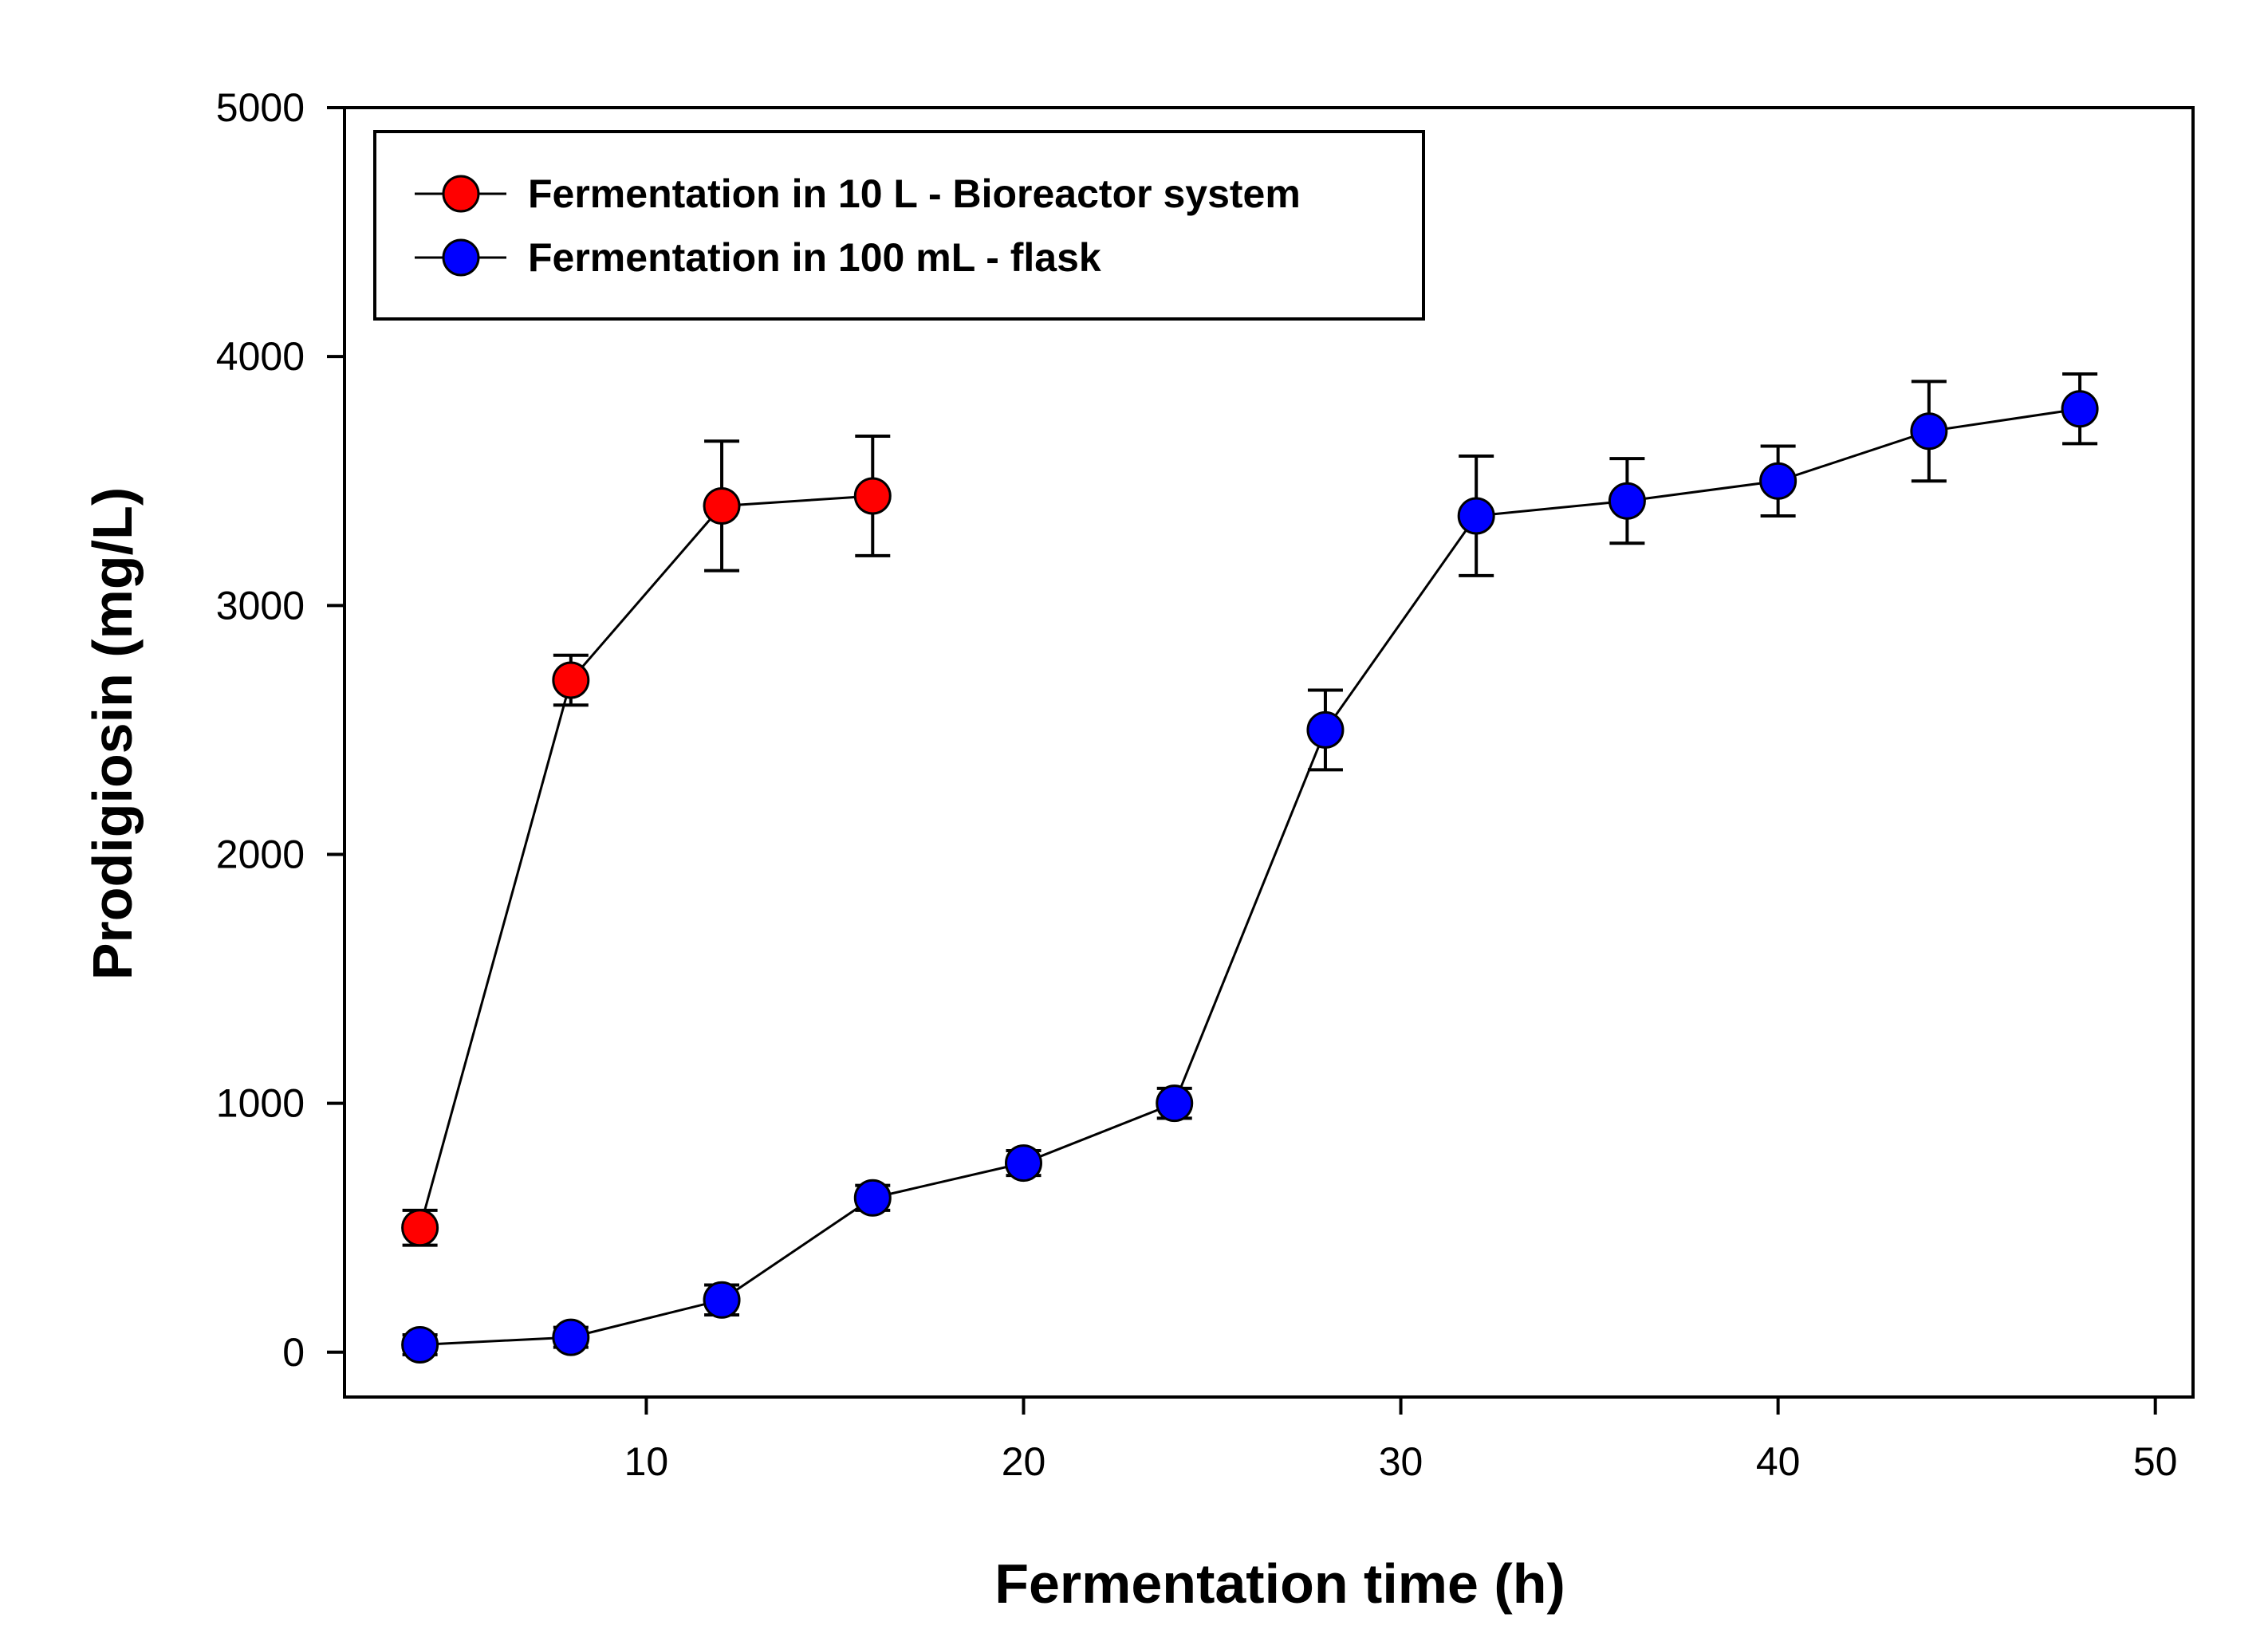  What do you see at coordinates (260, 107) in the screenshot?
I see `y-tick-label: 5000` at bounding box center [260, 107].